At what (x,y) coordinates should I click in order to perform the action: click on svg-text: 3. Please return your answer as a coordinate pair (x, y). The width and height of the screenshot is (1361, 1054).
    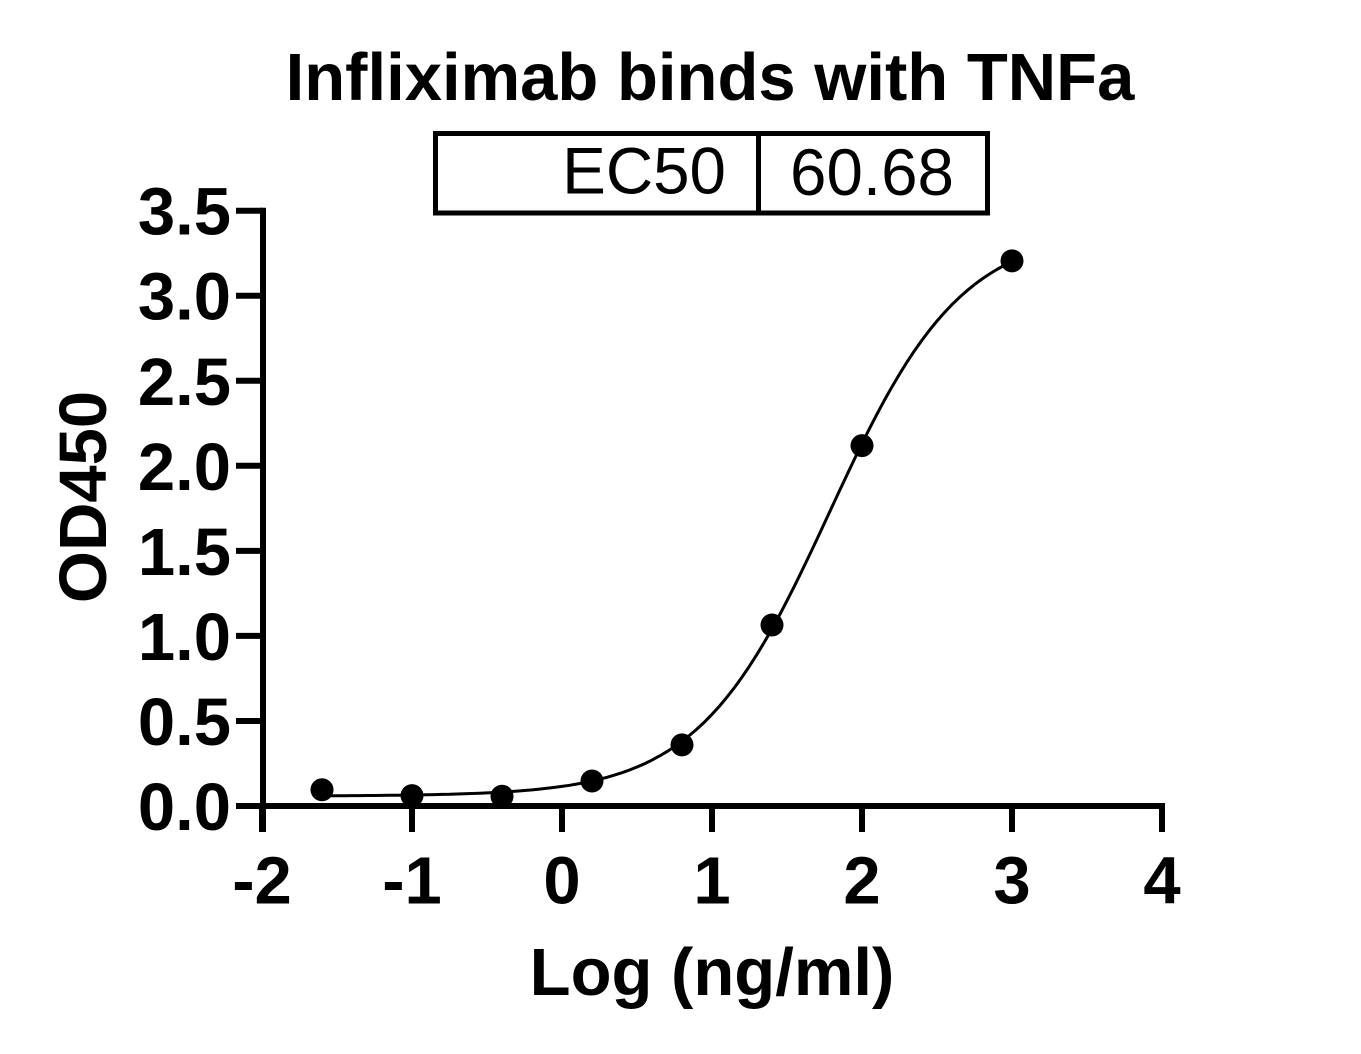
    Looking at the image, I should click on (1011, 881).